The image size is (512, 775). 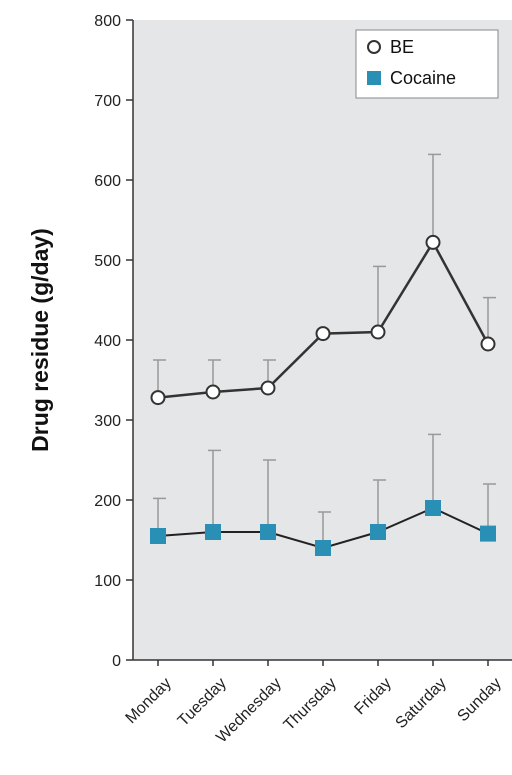 I want to click on x-tick-label: Sunday, so click(x=479, y=700).